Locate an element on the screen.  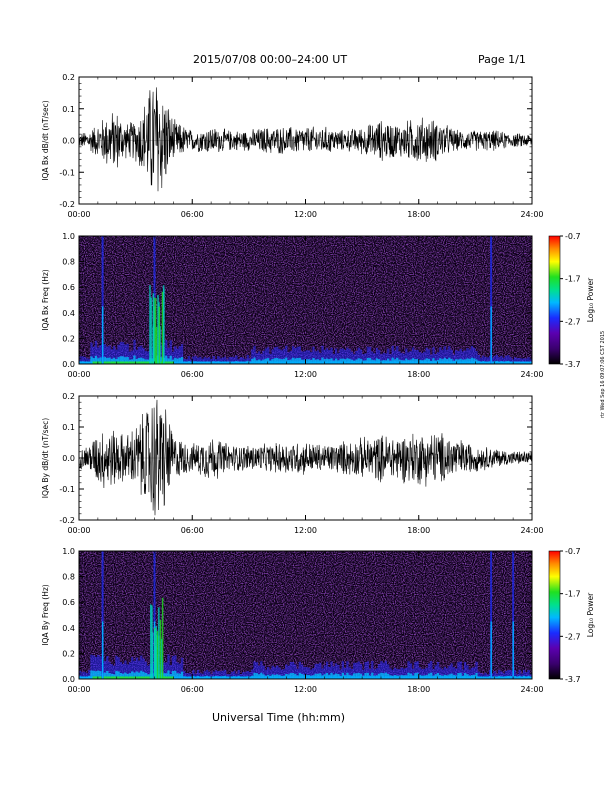
y-axis-label: IQA Bx Freq (Hz) is located at coordinates (45, 300).